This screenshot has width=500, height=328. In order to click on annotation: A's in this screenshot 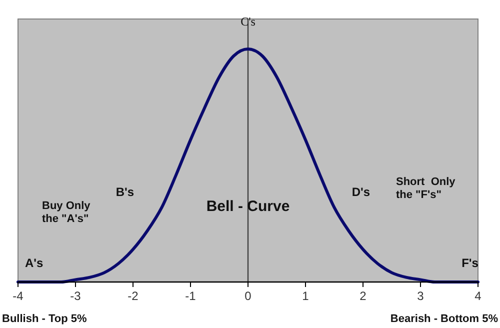, I will do `click(34, 263)`.